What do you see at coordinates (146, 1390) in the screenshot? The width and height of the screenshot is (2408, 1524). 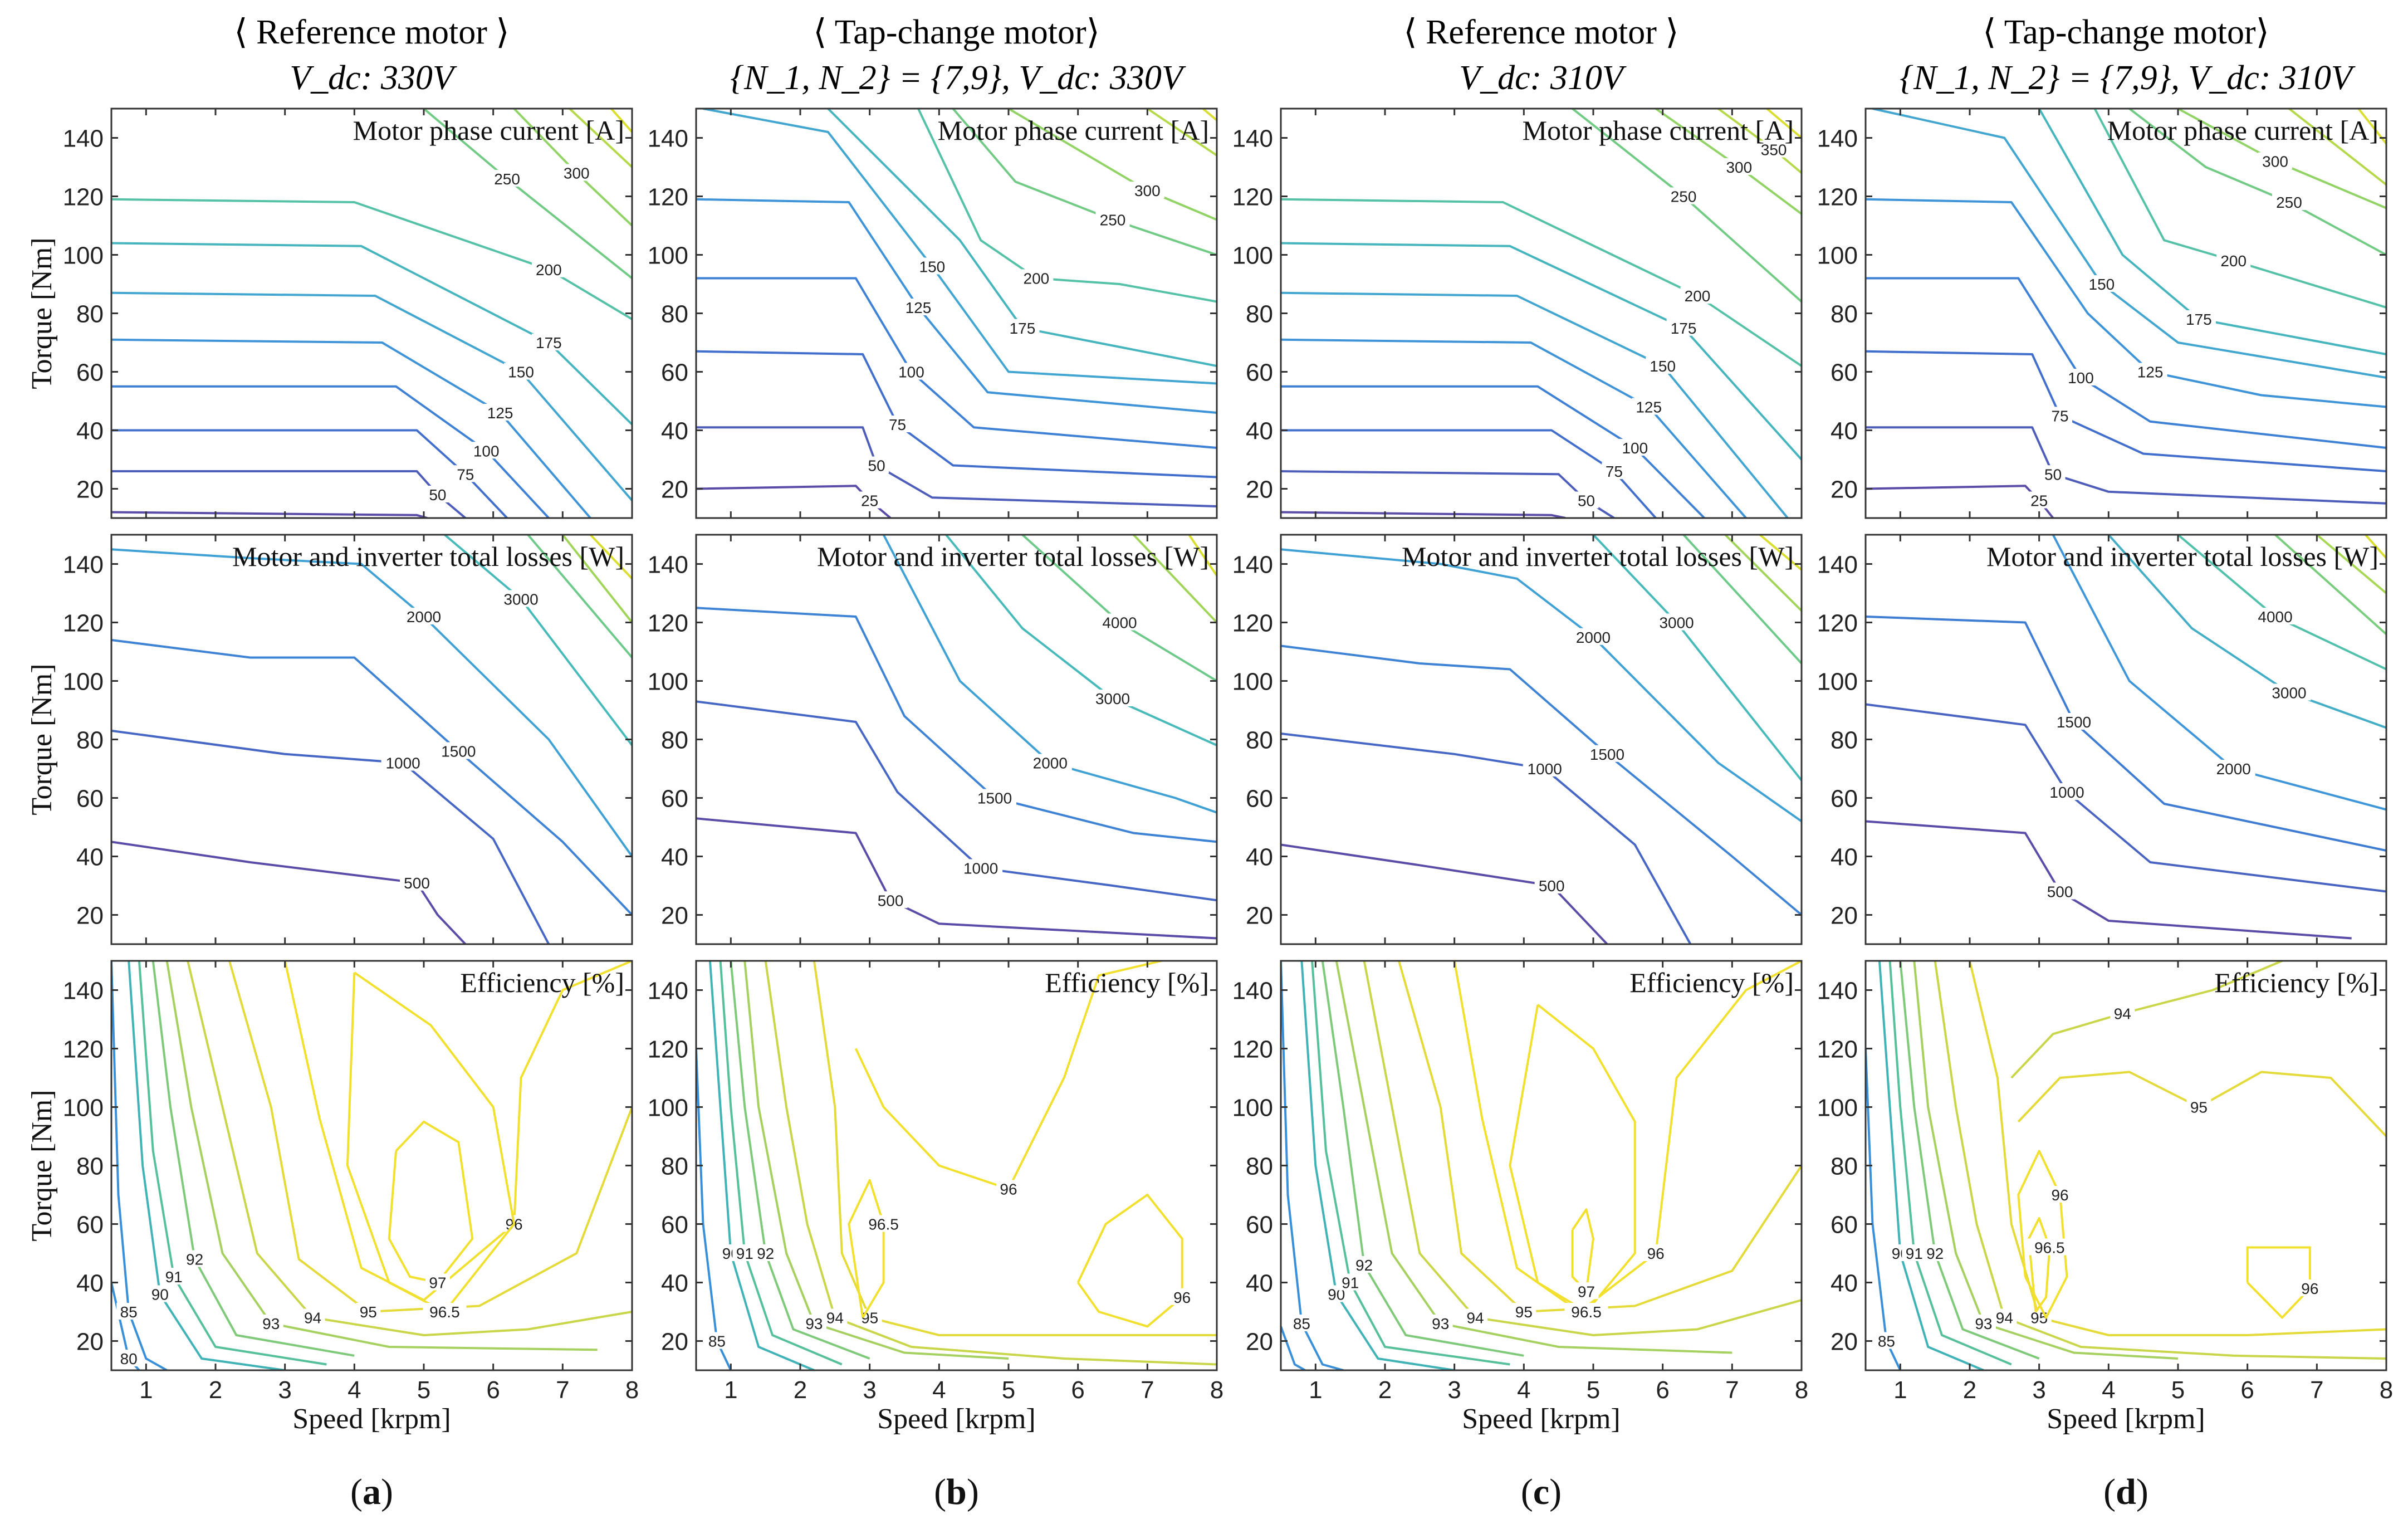 I see `x-tick-label: 1` at bounding box center [146, 1390].